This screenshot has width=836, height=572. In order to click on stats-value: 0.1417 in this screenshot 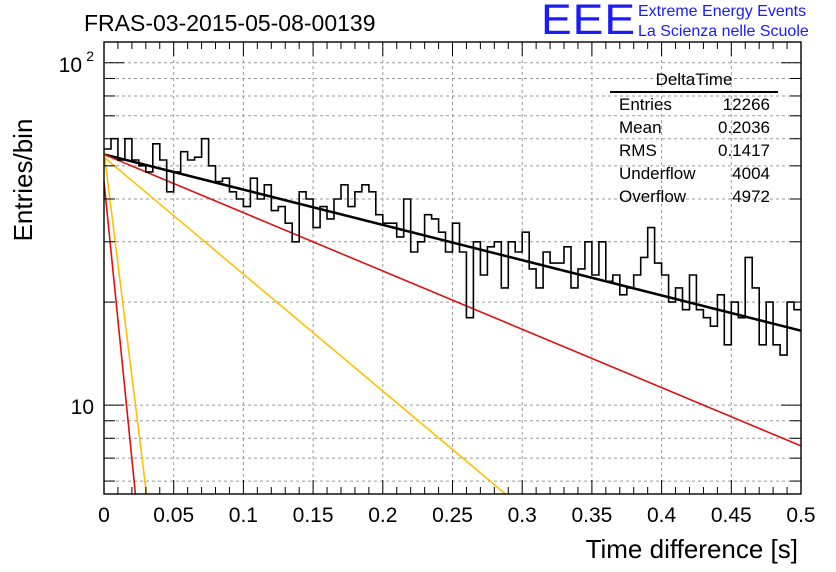, I will do `click(744, 150)`.